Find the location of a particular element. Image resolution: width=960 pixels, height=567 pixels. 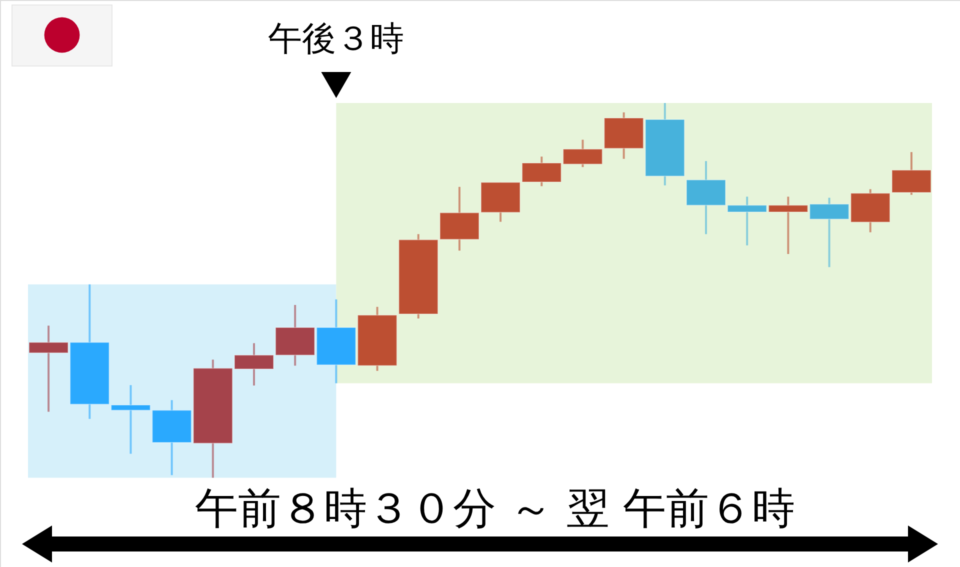

text: 午後３時 is located at coordinates (336, 39).